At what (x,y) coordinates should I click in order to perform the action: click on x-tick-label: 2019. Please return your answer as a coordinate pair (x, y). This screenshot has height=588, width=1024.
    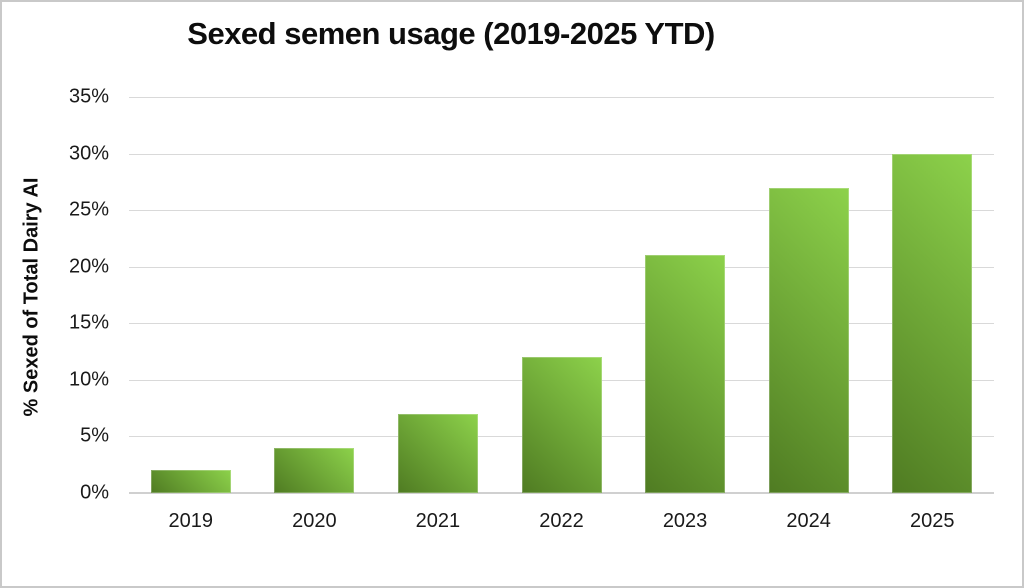
    Looking at the image, I should click on (191, 521).